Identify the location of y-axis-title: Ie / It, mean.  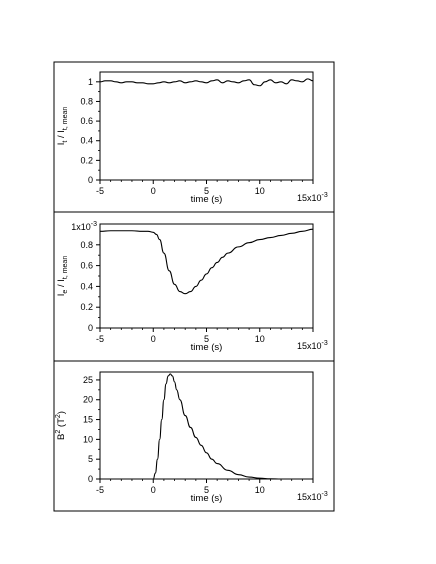
(62, 276).